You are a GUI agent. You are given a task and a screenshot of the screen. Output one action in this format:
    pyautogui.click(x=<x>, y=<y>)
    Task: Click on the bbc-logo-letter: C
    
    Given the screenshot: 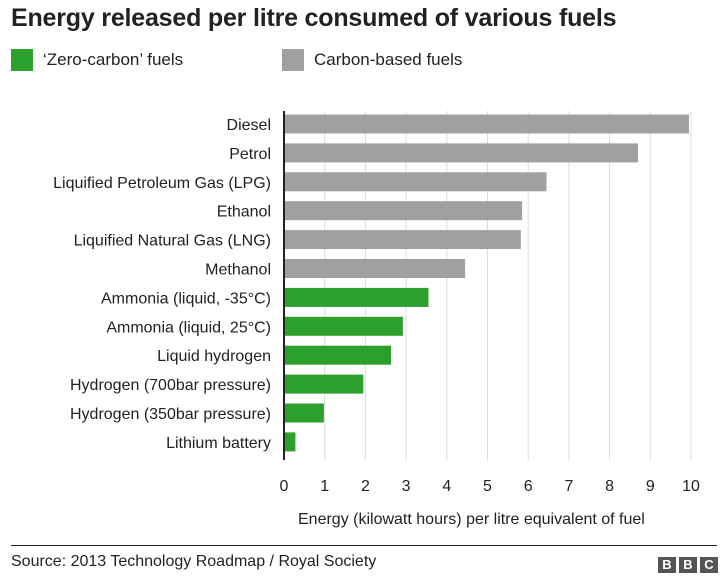 What is the action you would take?
    pyautogui.click(x=709, y=565)
    